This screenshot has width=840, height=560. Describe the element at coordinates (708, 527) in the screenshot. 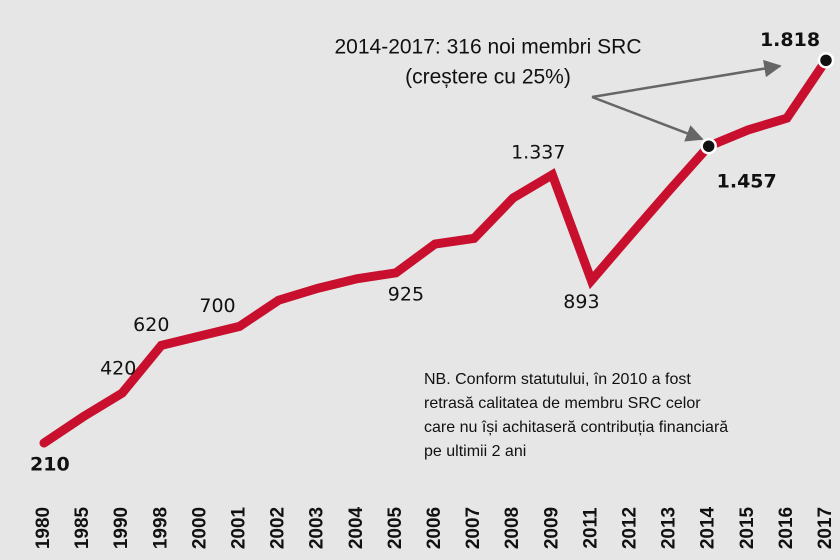

I see `x-tick-label: 2014` at that location.